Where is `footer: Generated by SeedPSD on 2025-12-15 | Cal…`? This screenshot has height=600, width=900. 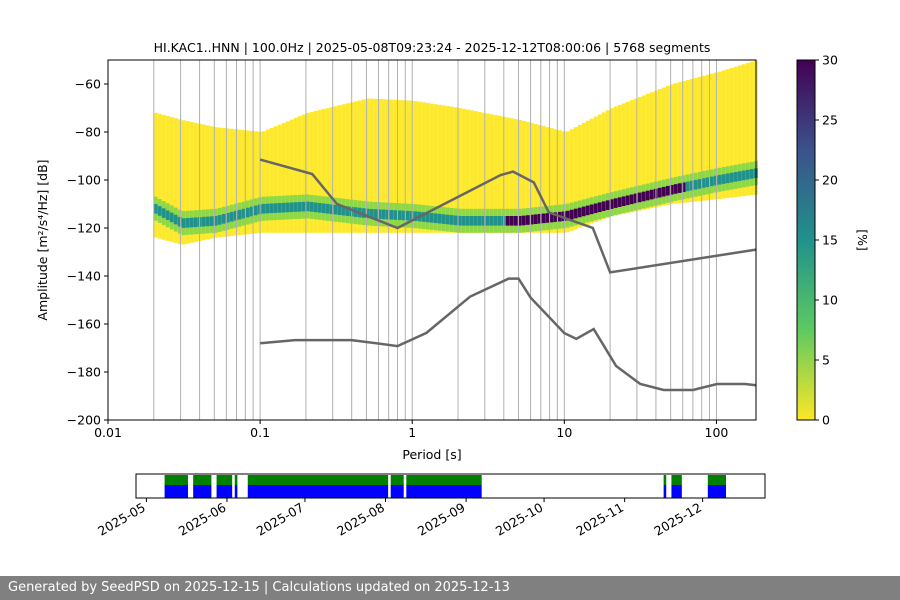
footer: Generated by SeedPSD on 2025-12-15 | Cal… is located at coordinates (450, 588).